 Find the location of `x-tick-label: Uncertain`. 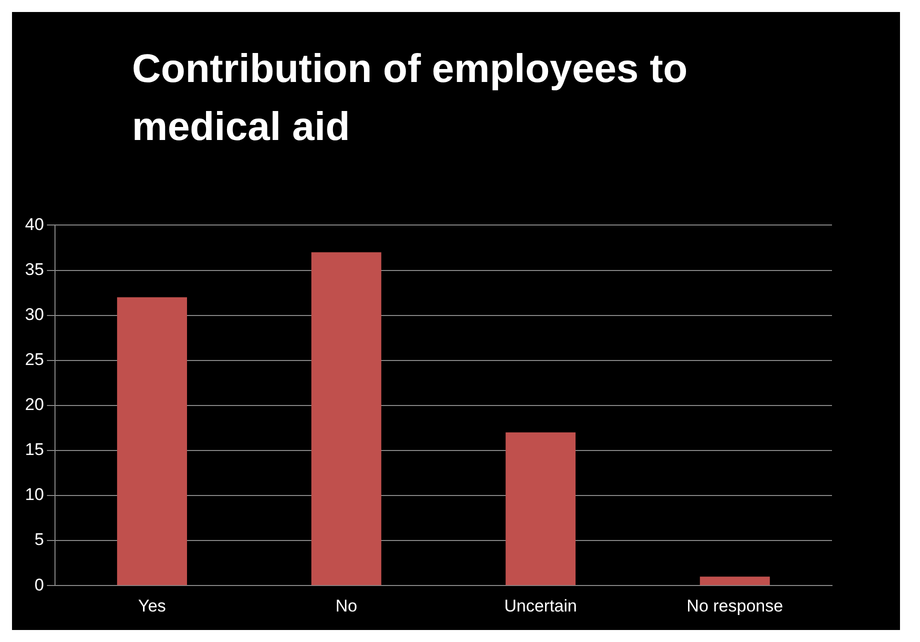

x-tick-label: Uncertain is located at coordinates (540, 606).